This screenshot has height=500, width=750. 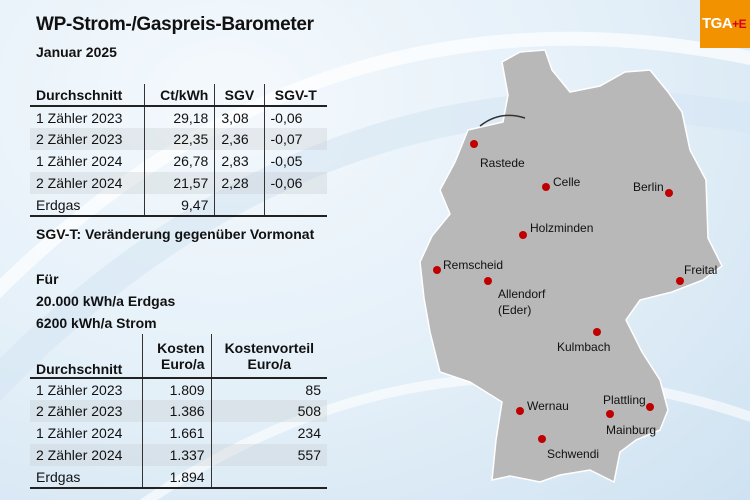 I want to click on city-label: Wernau, so click(x=548, y=406).